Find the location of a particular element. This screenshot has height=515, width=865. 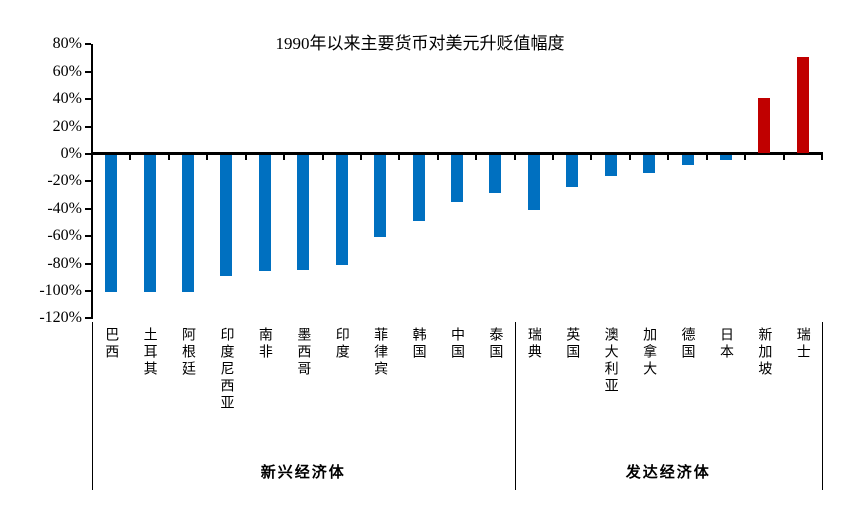

category-label-德国: 德国 is located at coordinates (687, 344).